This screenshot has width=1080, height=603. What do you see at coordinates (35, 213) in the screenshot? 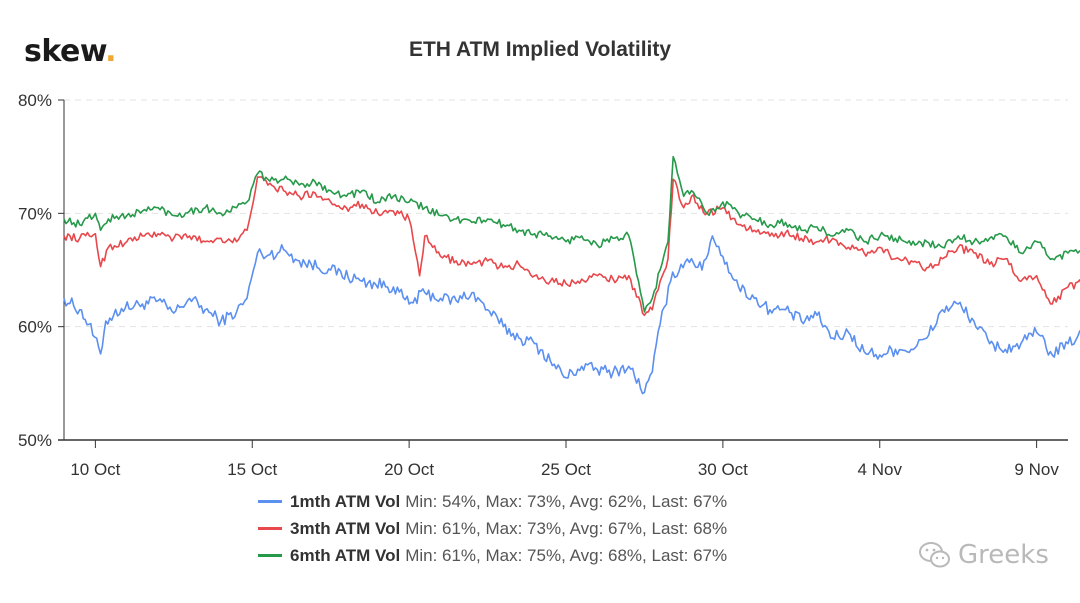
I see `y-tick-label: 70%` at bounding box center [35, 213].